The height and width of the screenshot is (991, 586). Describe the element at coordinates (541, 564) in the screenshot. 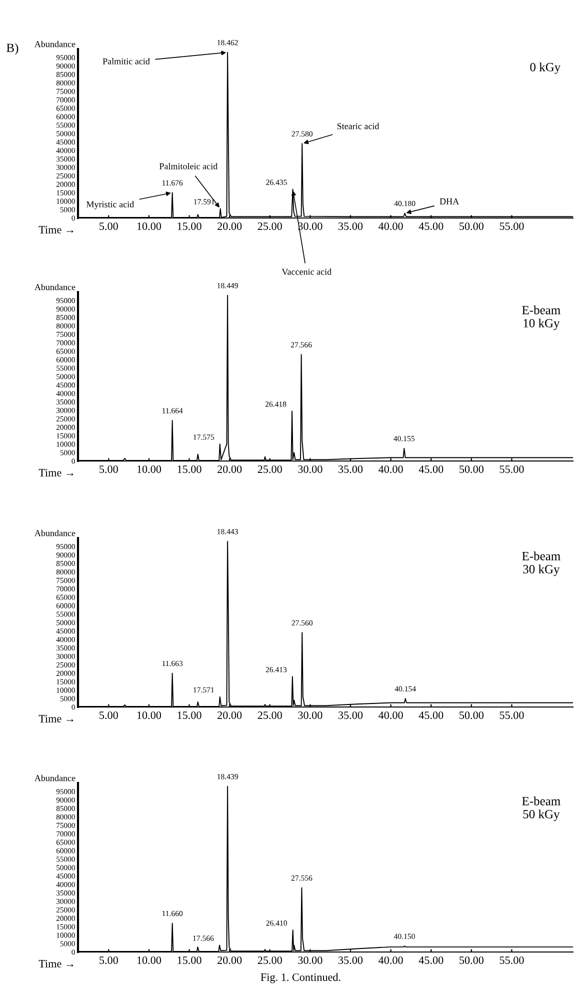

I see `annotation: E-beam 30 kGy` at that location.